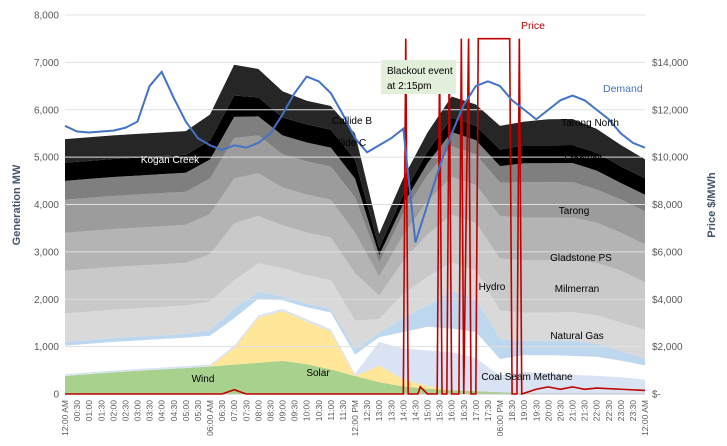 The image size is (727, 446). I want to click on area-wind, so click(355, 377).